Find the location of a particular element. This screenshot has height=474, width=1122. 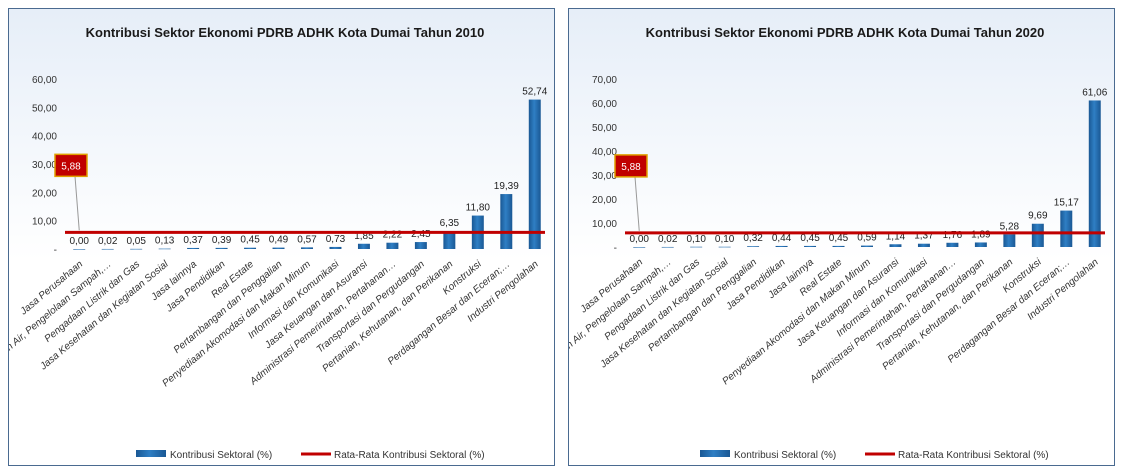

data-label: 0,39 is located at coordinates (222, 240).